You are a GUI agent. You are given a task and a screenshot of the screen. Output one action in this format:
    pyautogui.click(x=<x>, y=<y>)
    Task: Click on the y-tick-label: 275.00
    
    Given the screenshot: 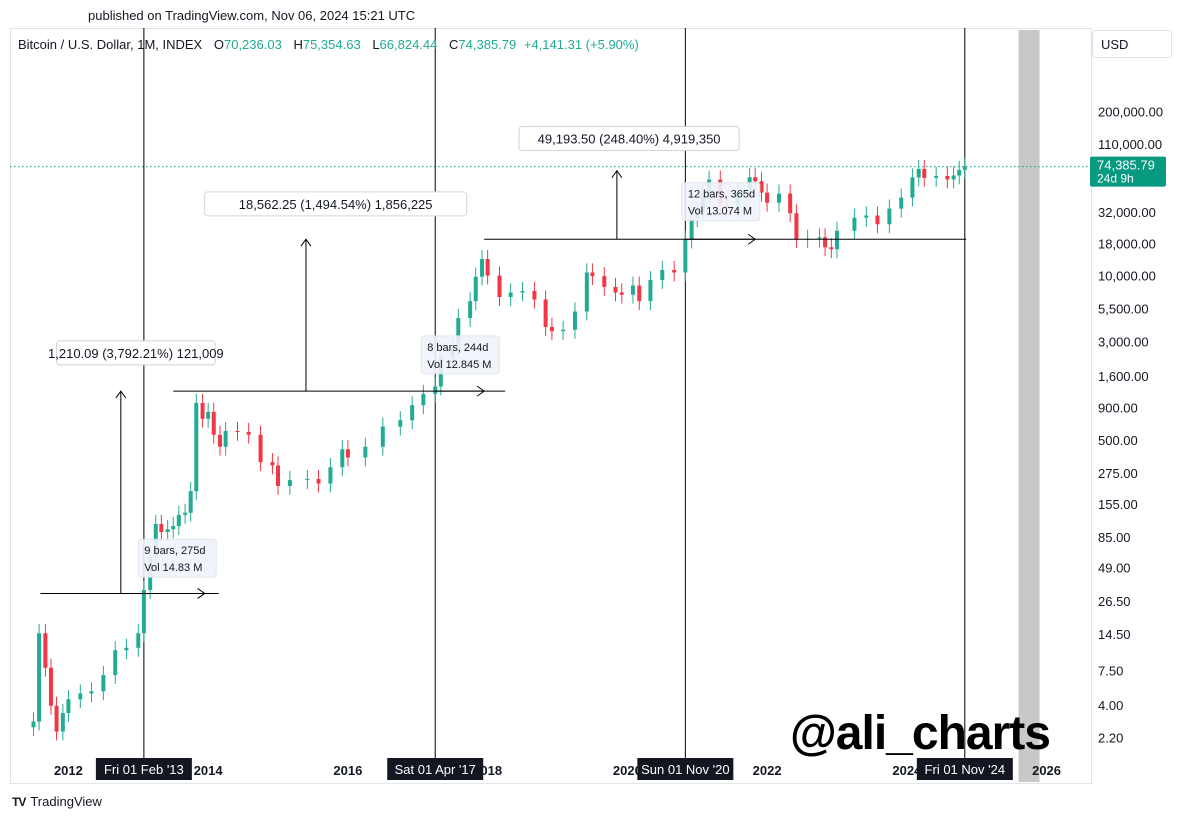 What is the action you would take?
    pyautogui.click(x=1118, y=473)
    